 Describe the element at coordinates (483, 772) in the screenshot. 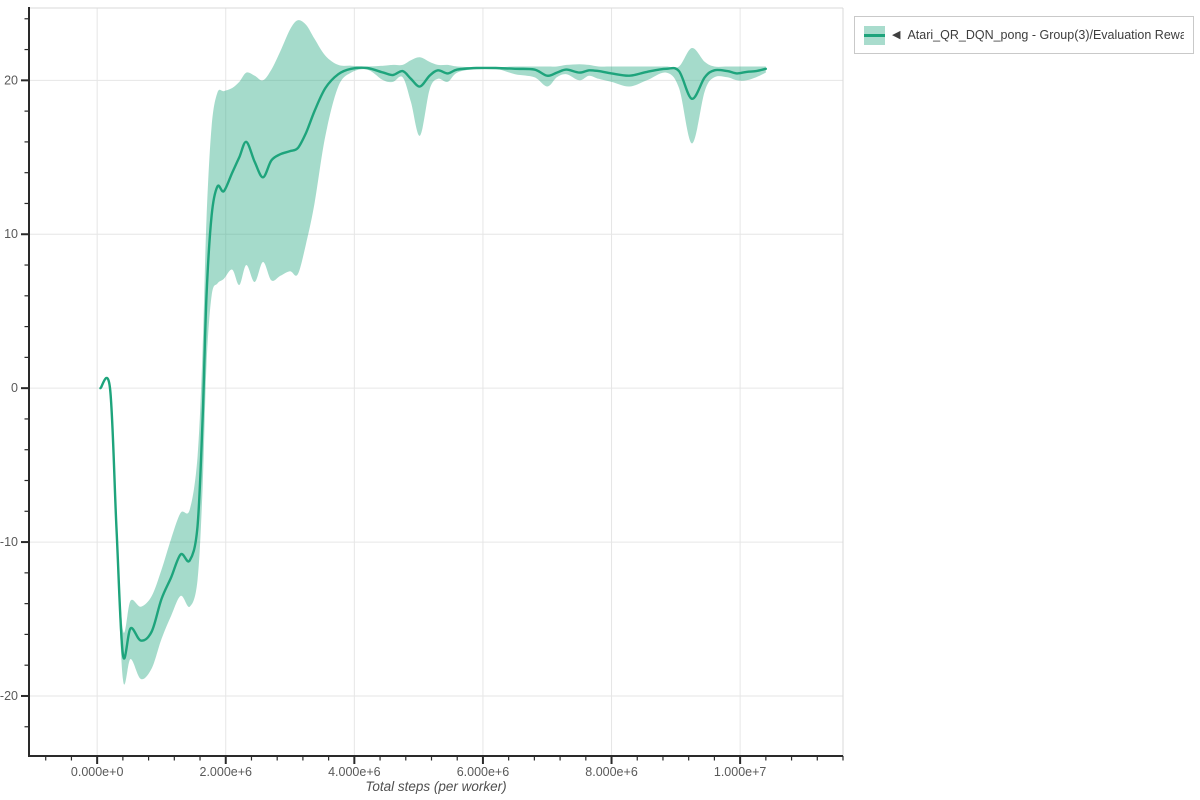

I see `x-tick-label: 6.000e+6` at that location.